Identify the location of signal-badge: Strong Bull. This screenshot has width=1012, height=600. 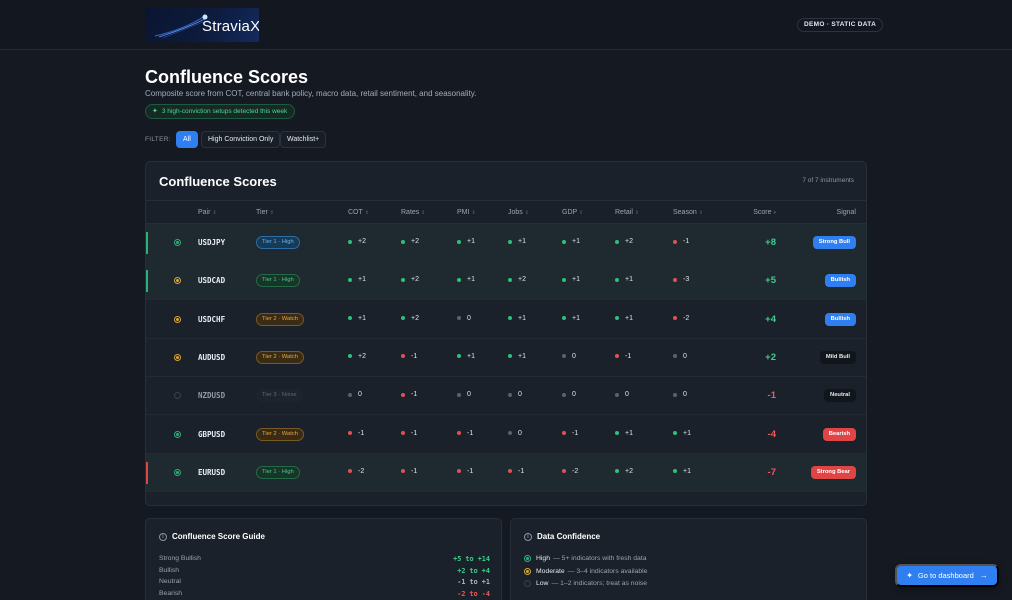
(834, 242).